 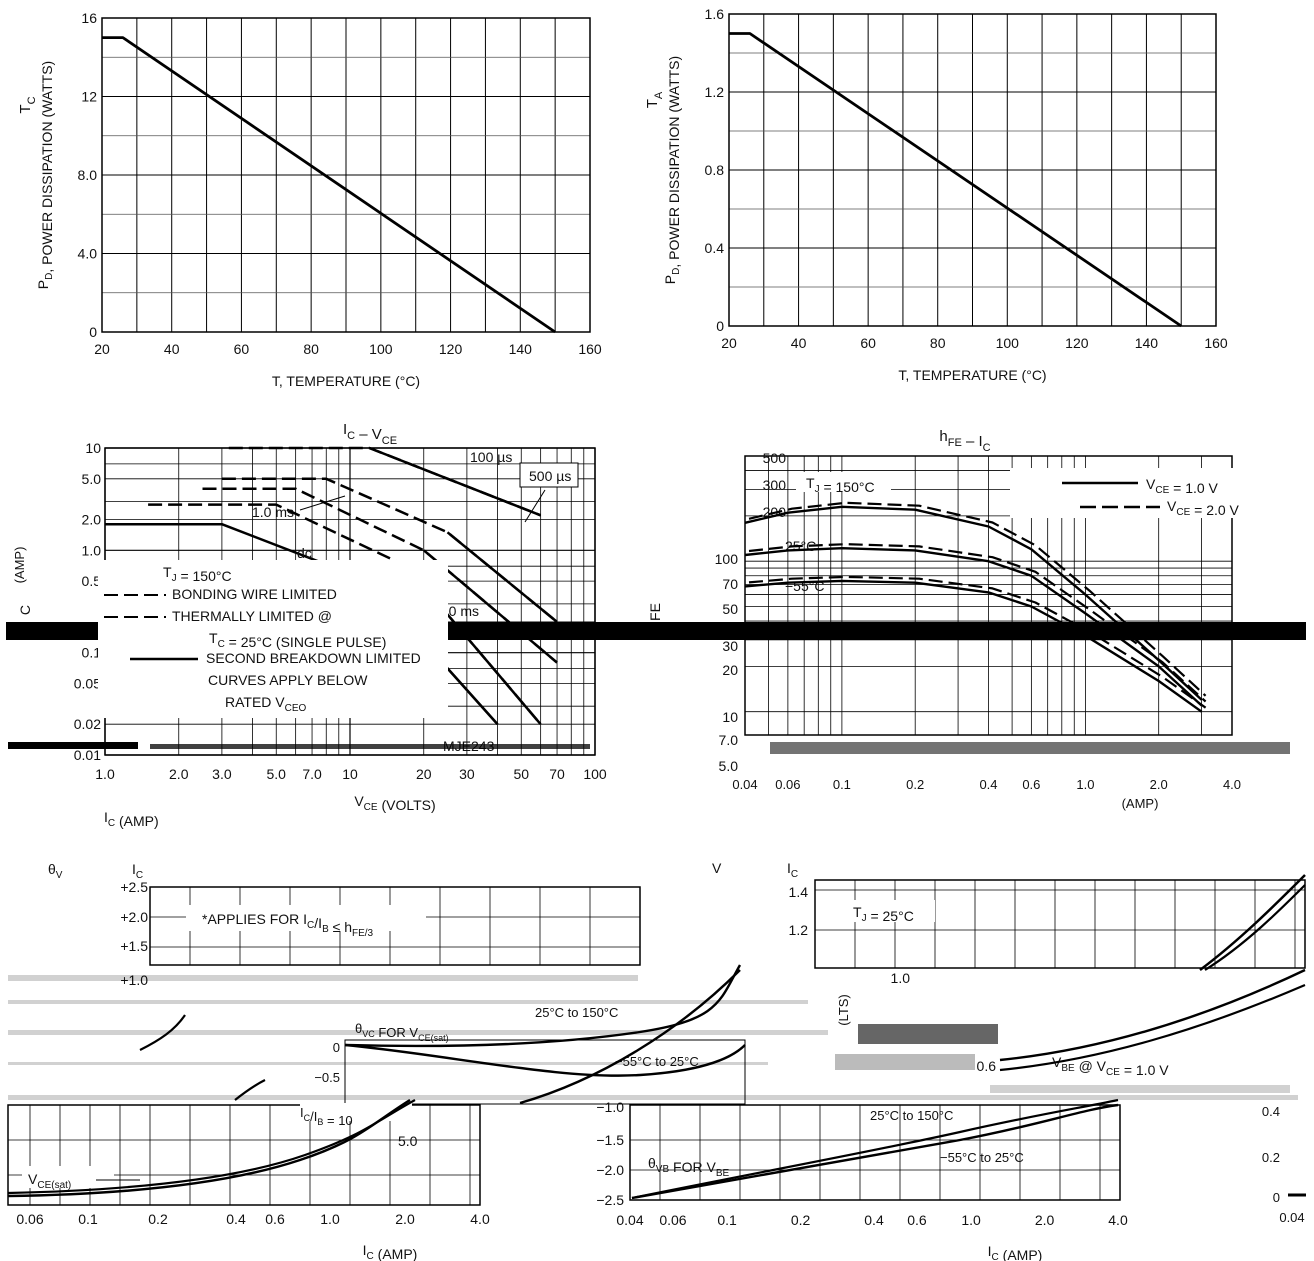 What do you see at coordinates (45, 175) in the screenshot?
I see `y-axis-label: PD, POWER DISSIPATION (WATTS)` at bounding box center [45, 175].